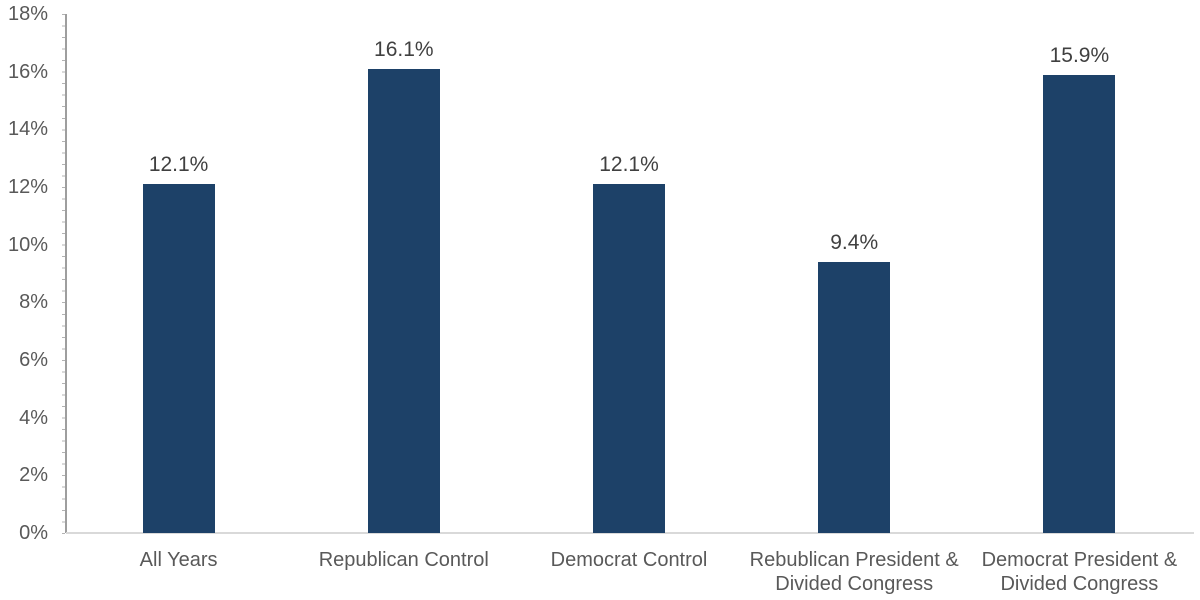  I want to click on y-axis-tick-label: 16%, so click(27, 71).